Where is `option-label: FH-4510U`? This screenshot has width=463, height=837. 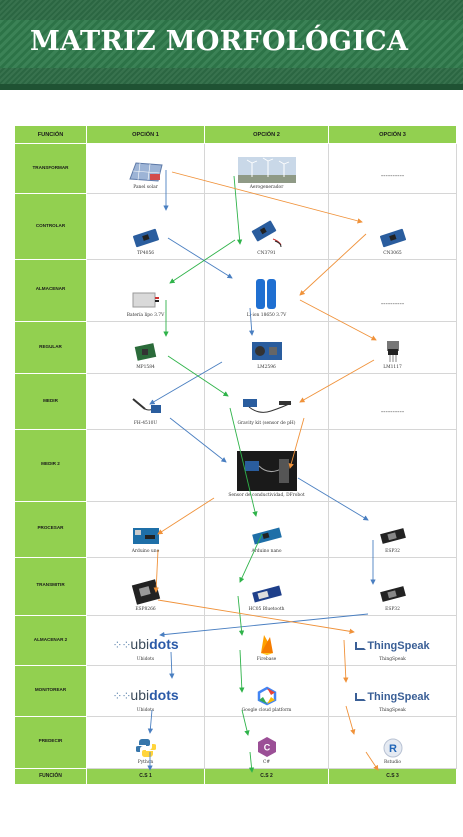 option-label: FH-4510U is located at coordinates (145, 423).